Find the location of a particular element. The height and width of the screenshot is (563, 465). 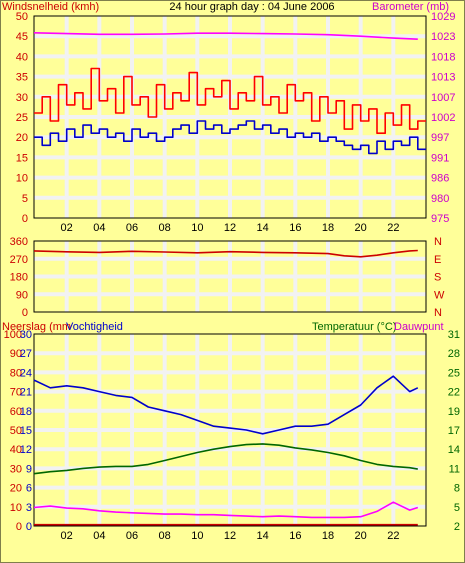

temperature-axis-title: Temperatuur (°C) is located at coordinates (354, 327).